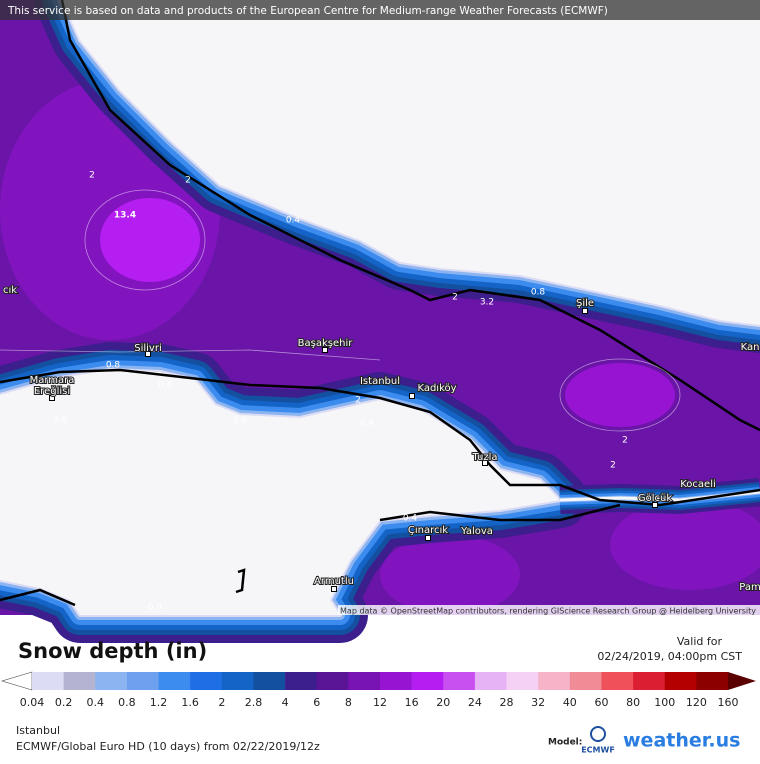  Describe the element at coordinates (750, 347) in the screenshot. I see `city-label: Kan` at that location.